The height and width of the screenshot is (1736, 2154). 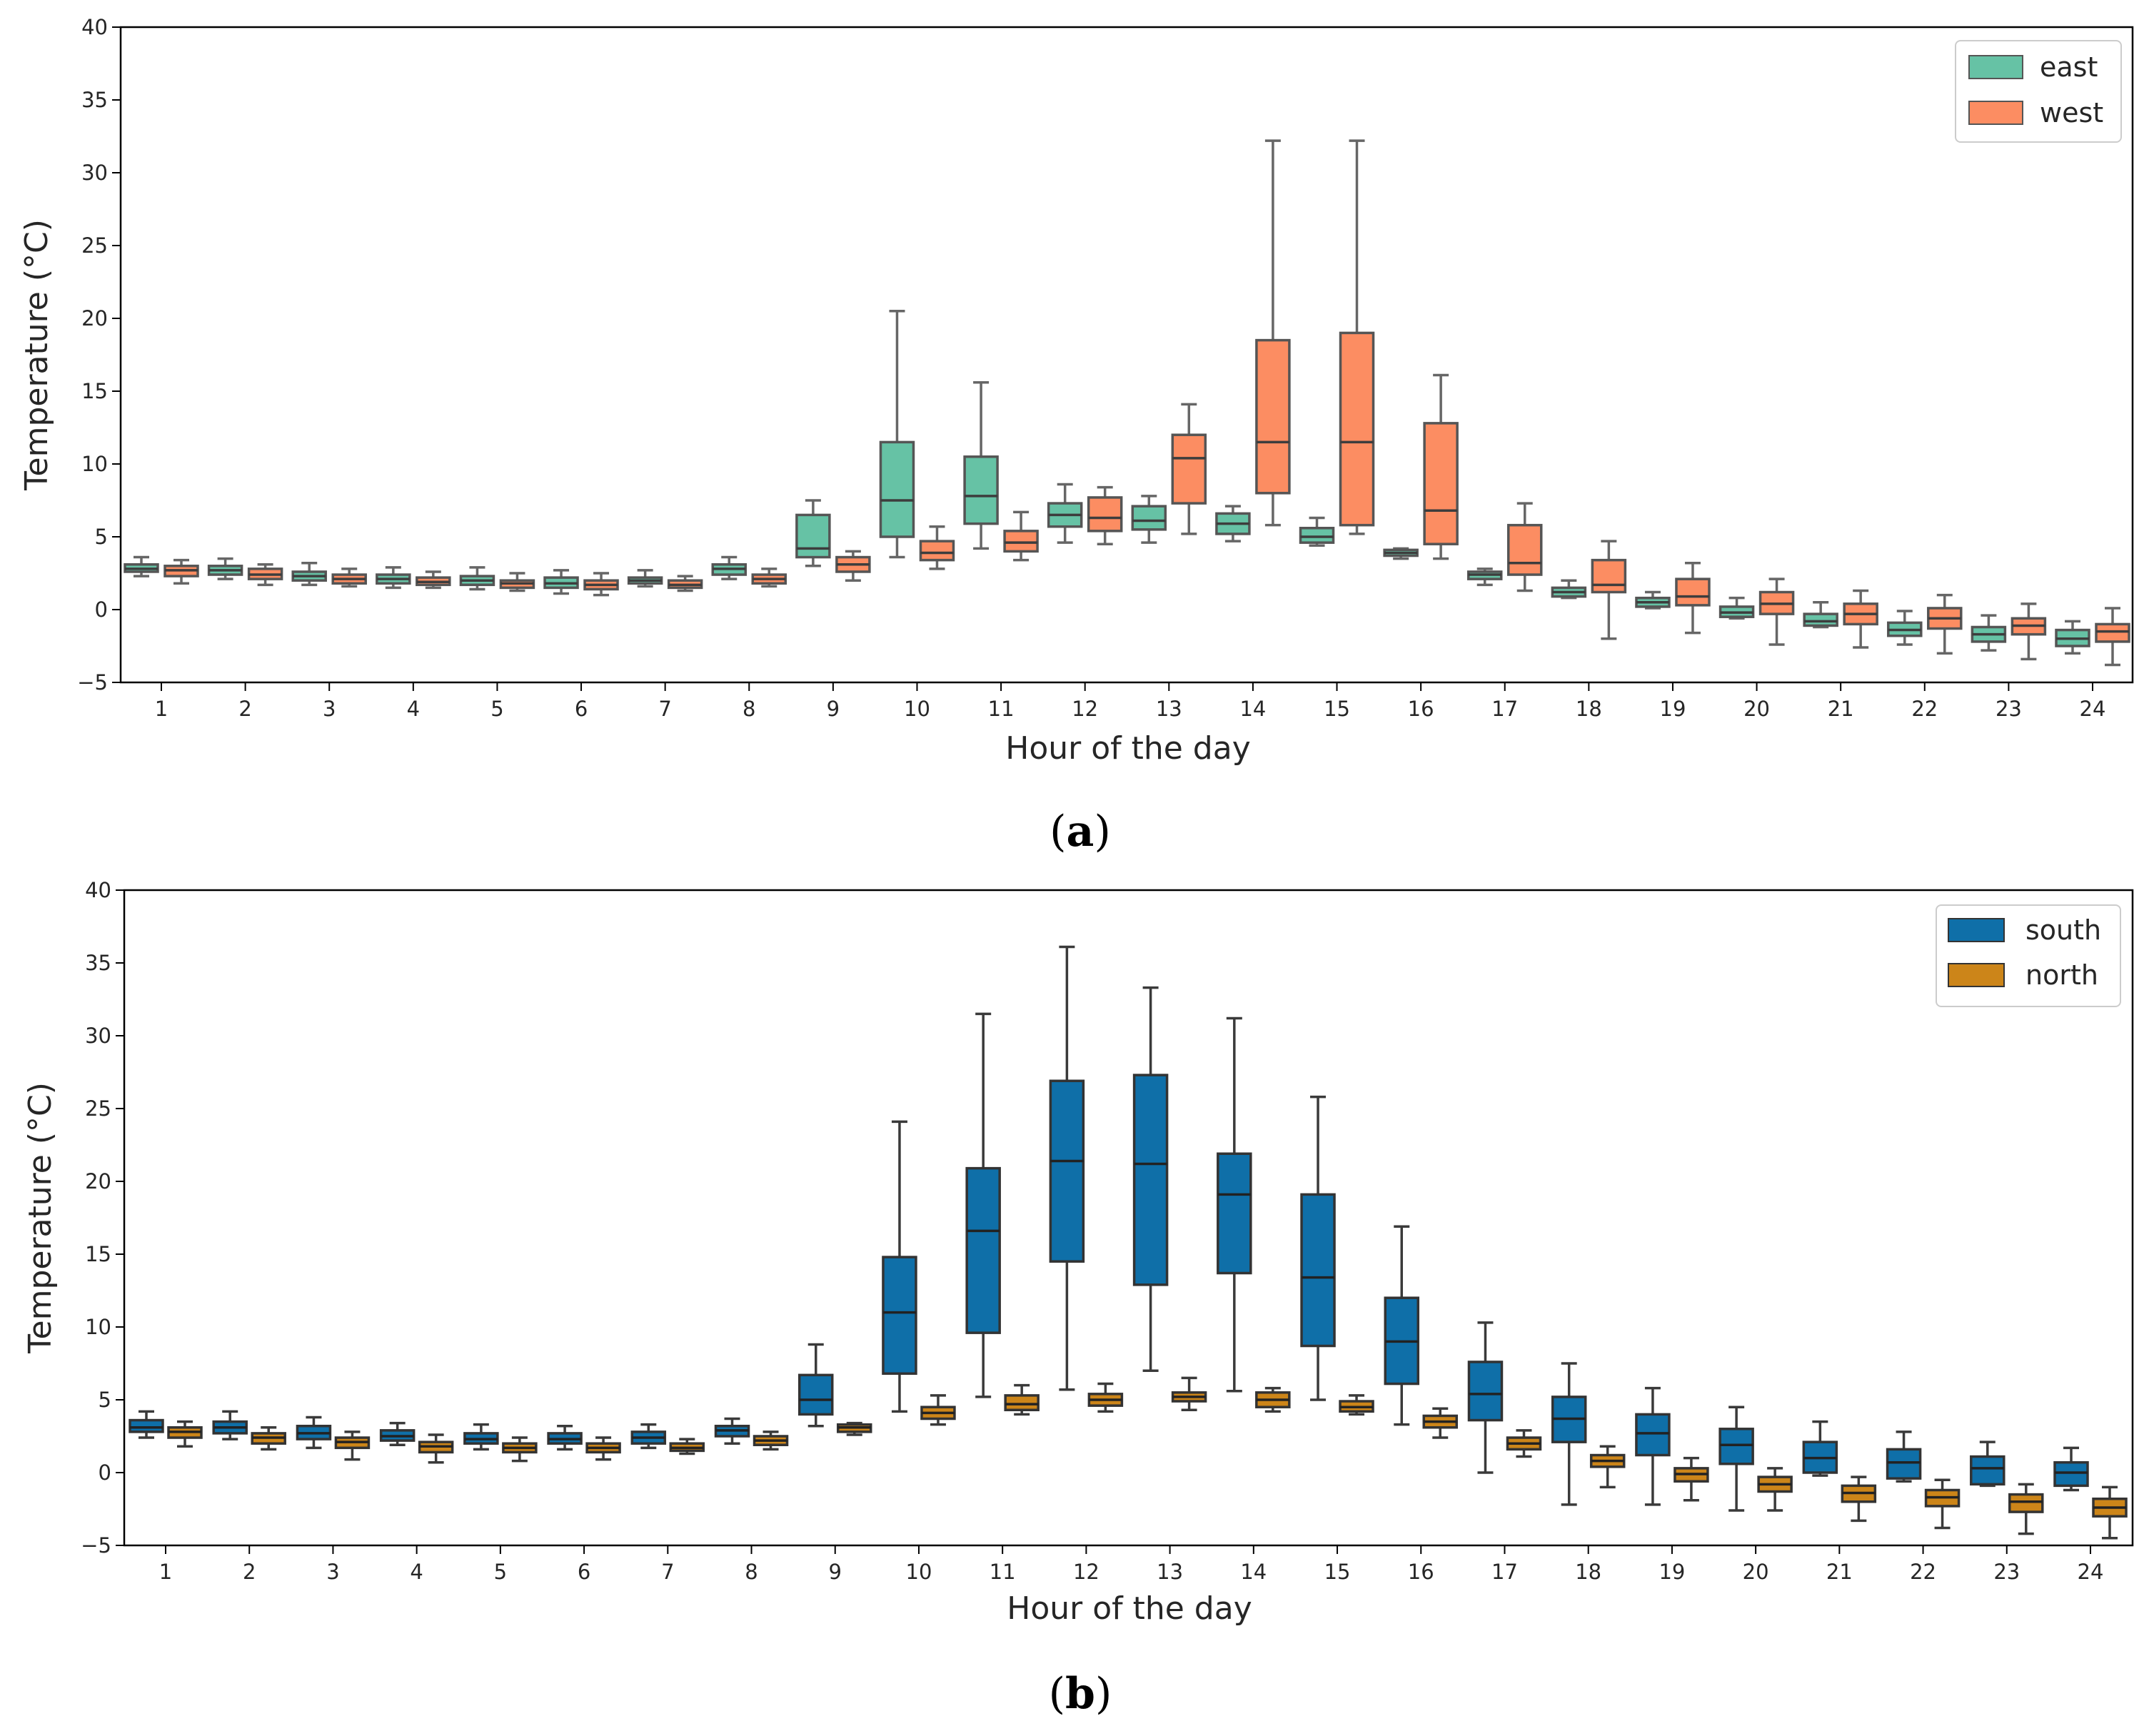 I want to click on x-tick-label: 11, so click(x=1003, y=1572).